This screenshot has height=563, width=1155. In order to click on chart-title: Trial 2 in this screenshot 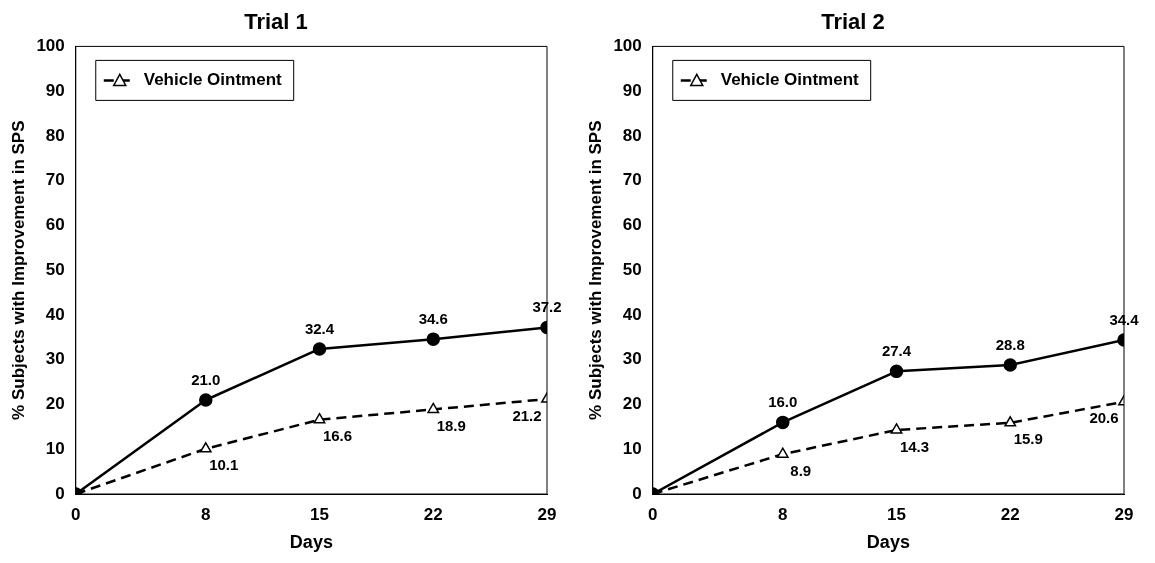, I will do `click(853, 22)`.